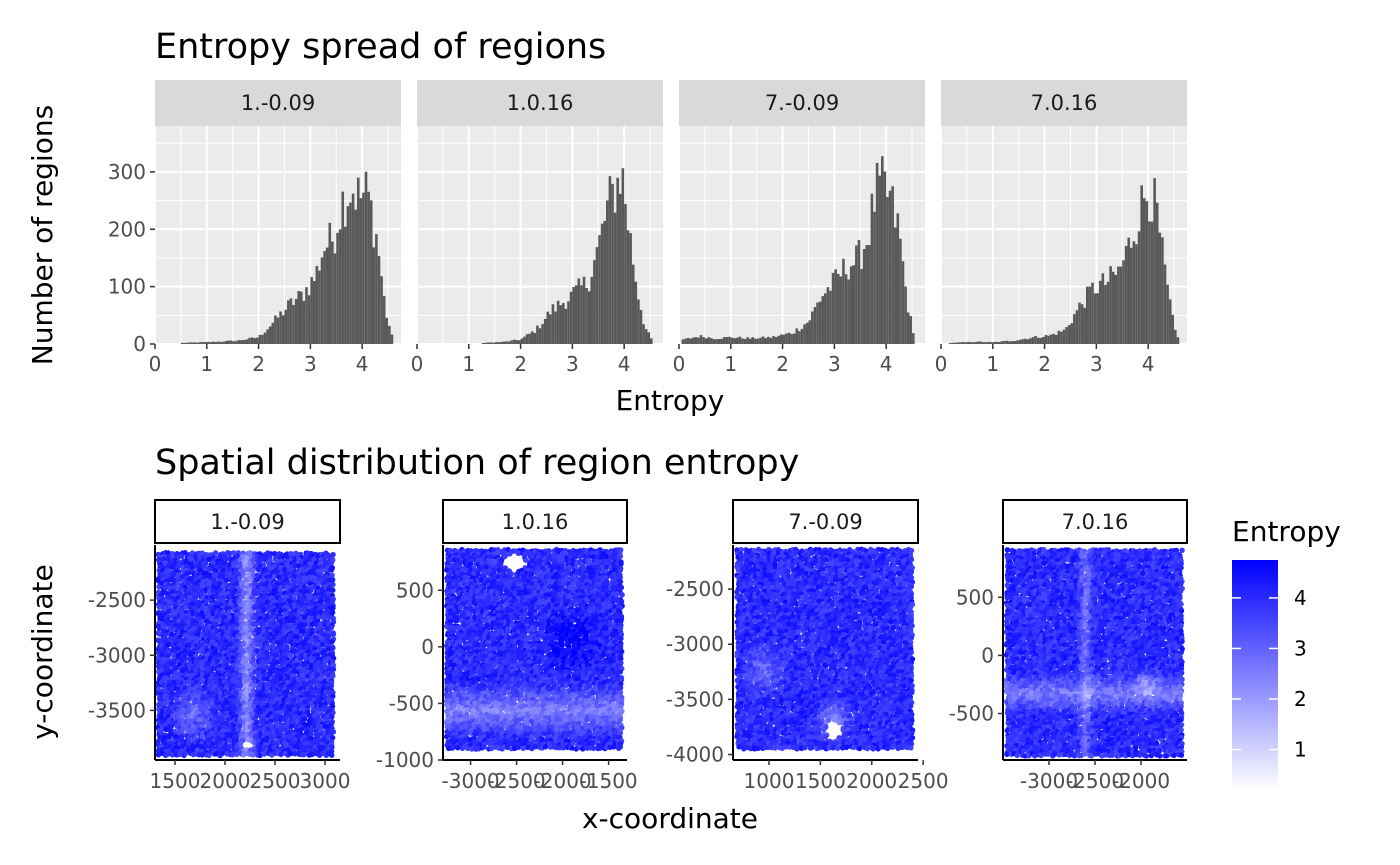 This screenshot has width=1400, height=865. Describe the element at coordinates (175, 781) in the screenshot. I see `x-tick-label: 1500` at that location.